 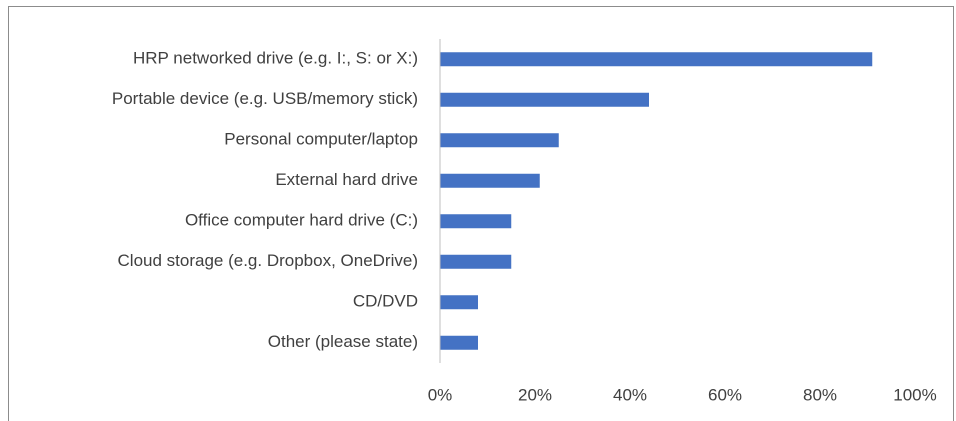 I want to click on x-tick-label: 20%, so click(x=535, y=394).